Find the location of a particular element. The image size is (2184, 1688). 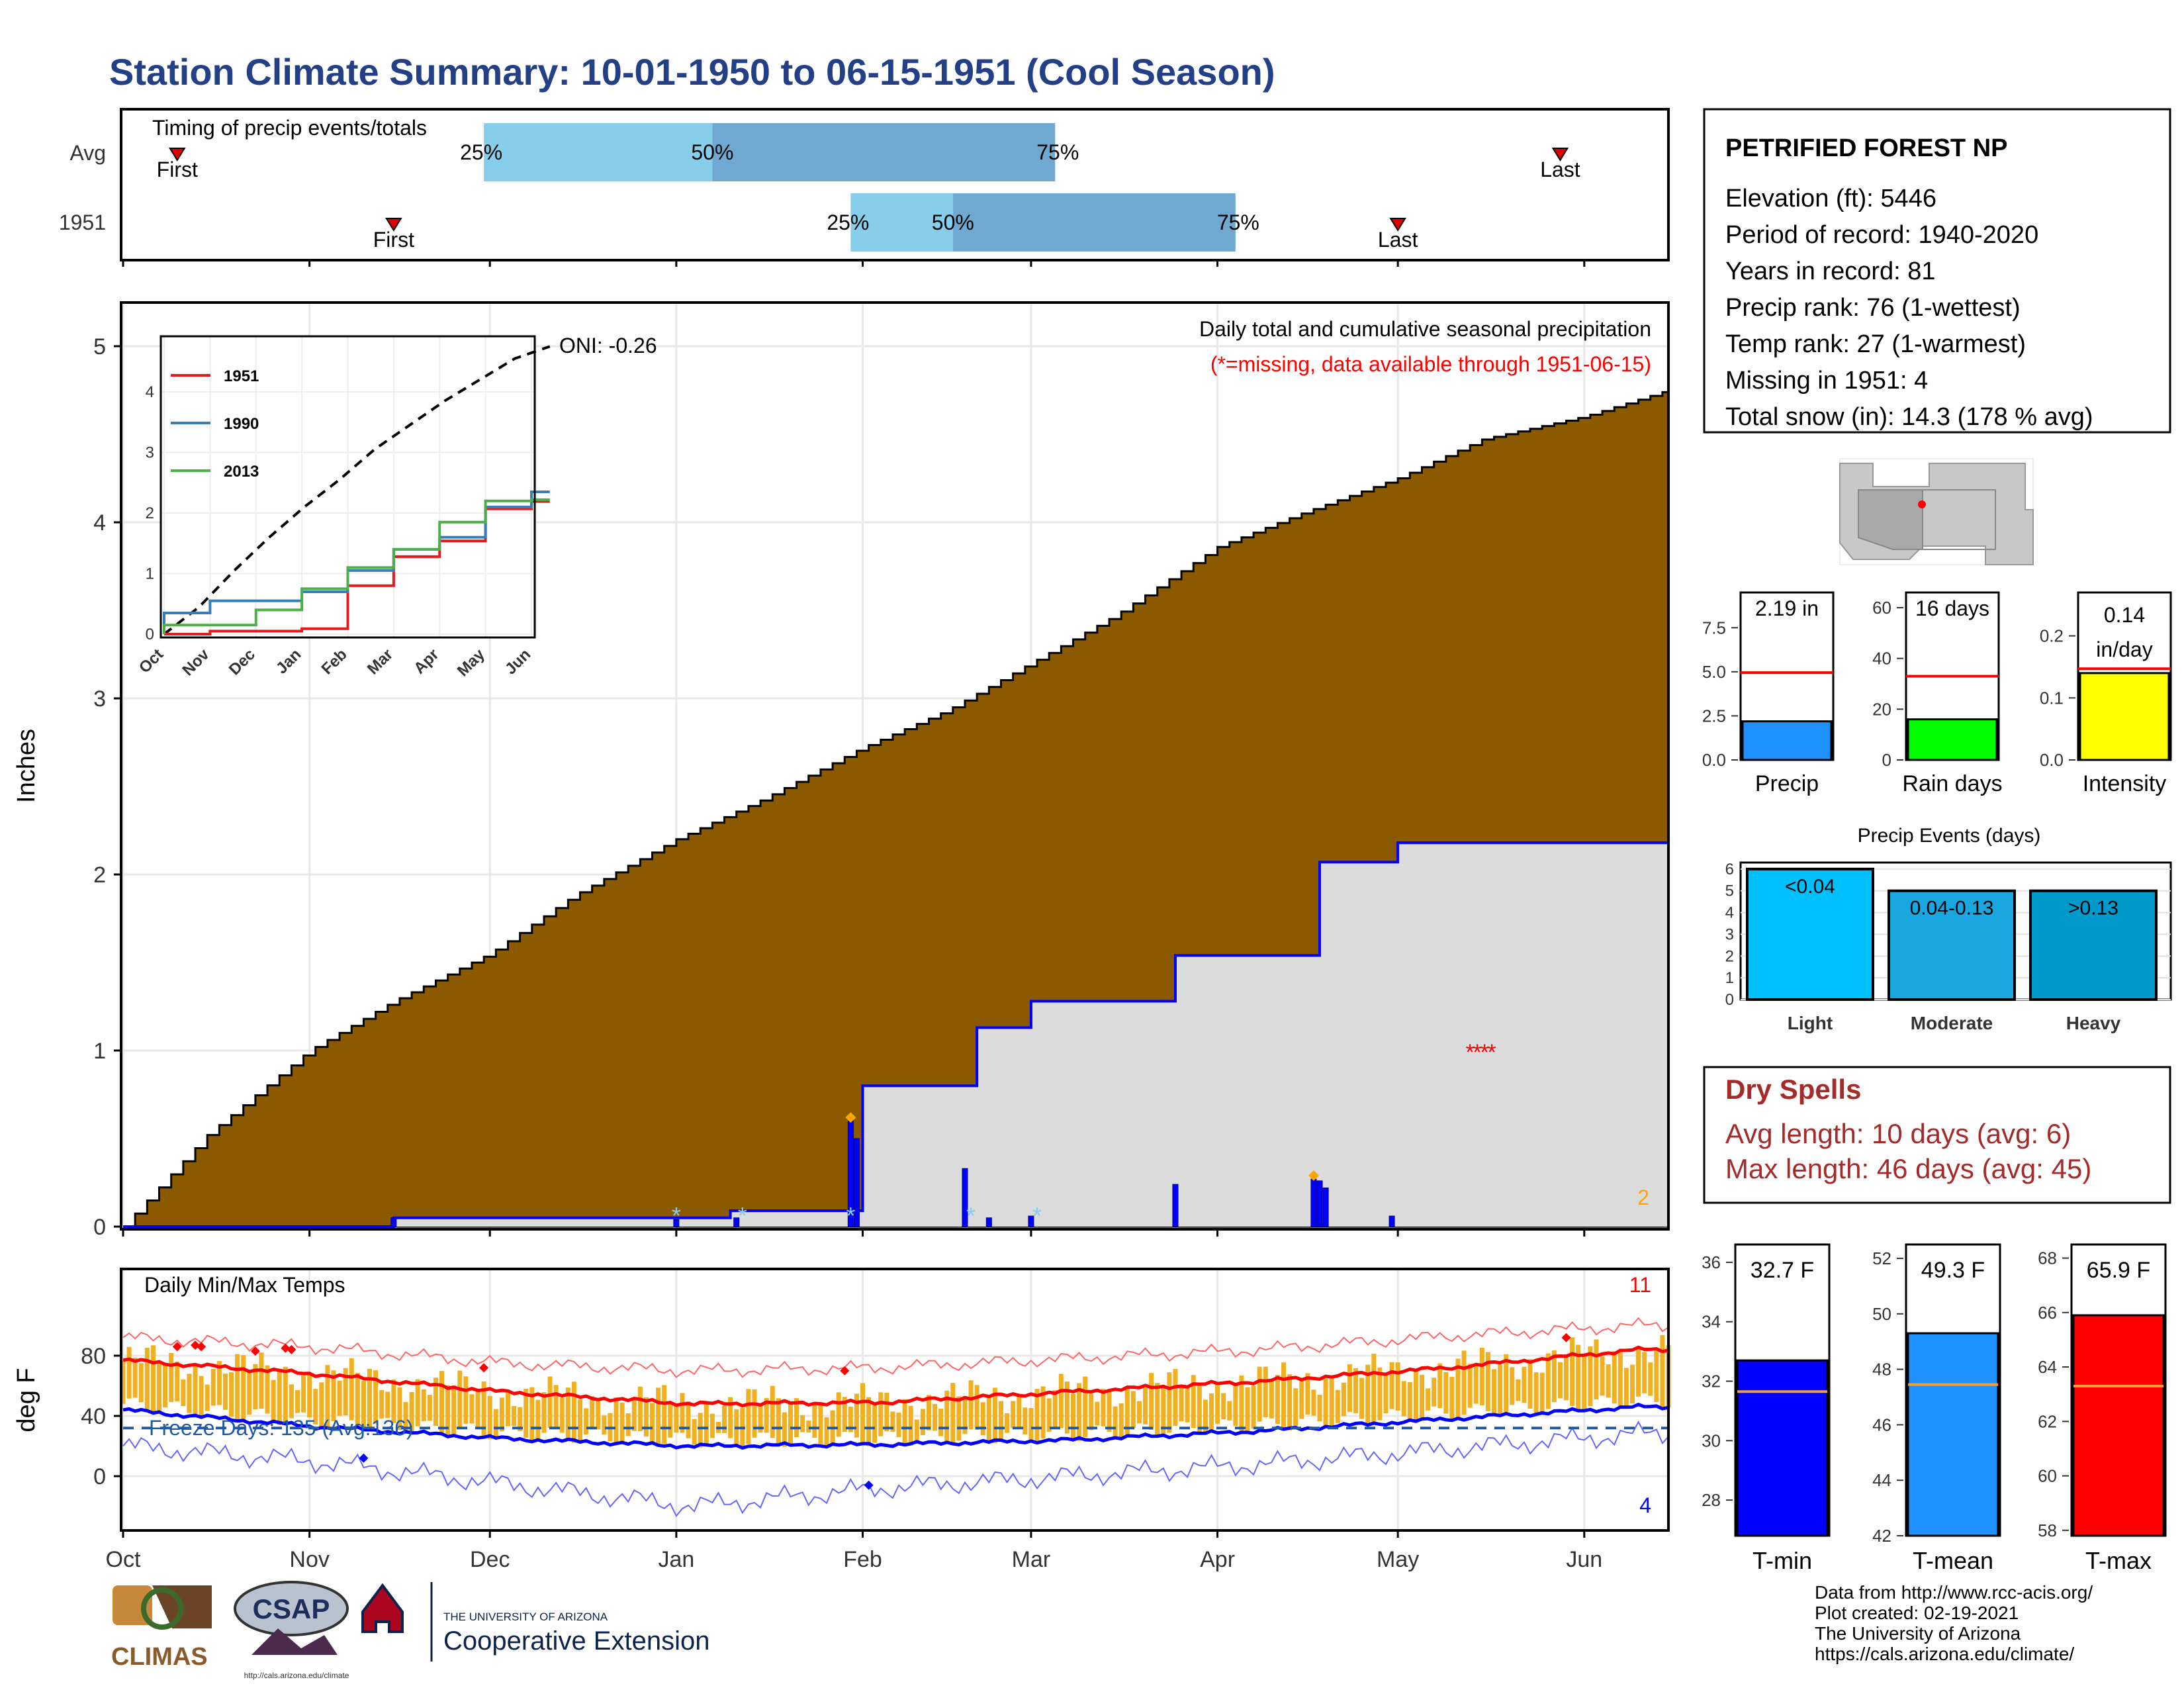

location-map is located at coordinates (1937, 511).